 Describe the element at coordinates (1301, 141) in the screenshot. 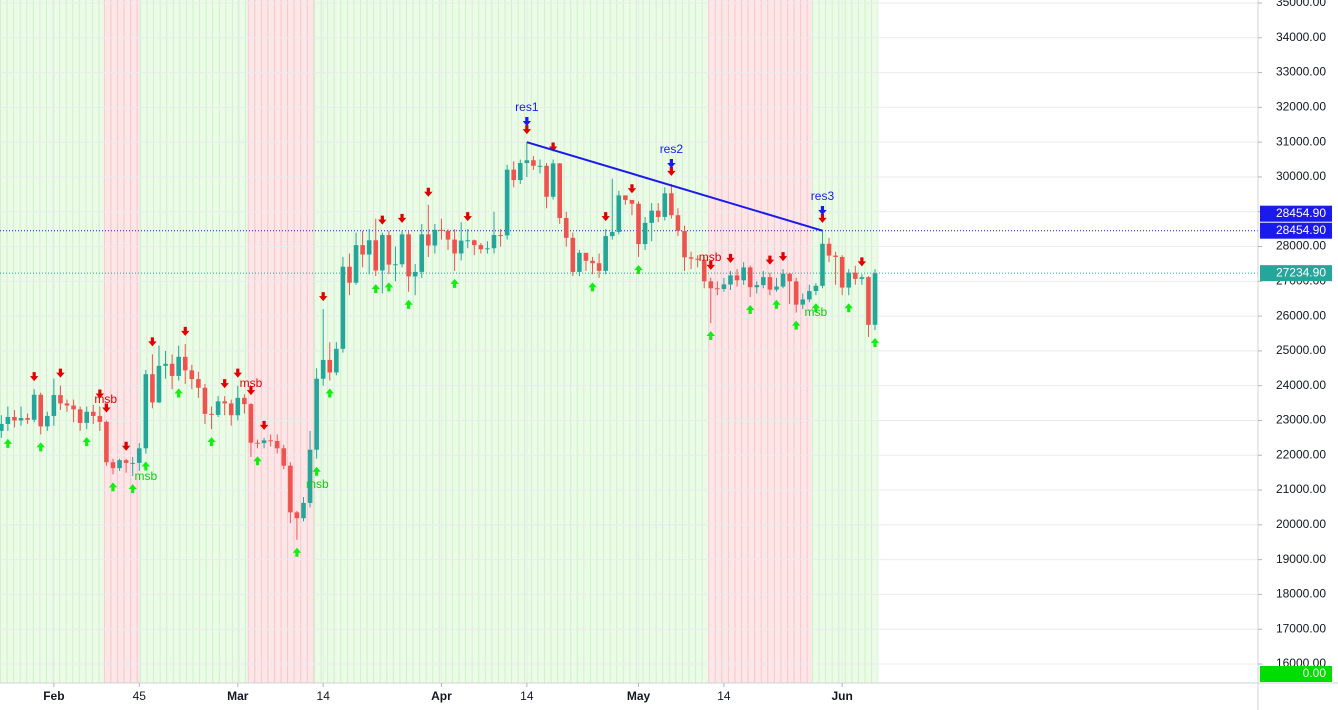

I see `y-tick-label: 31000.00` at that location.